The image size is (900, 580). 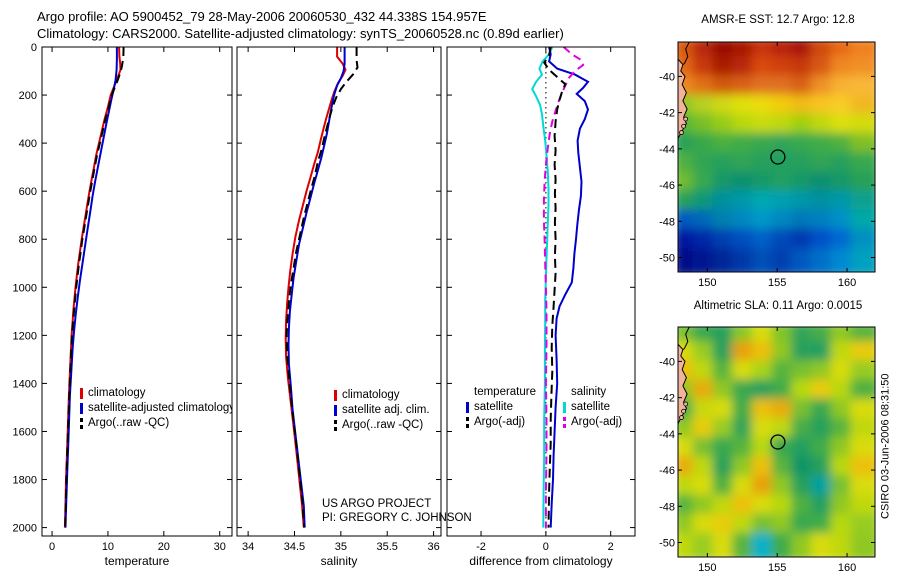 I want to click on lat-tick-label: -40, so click(x=667, y=362).